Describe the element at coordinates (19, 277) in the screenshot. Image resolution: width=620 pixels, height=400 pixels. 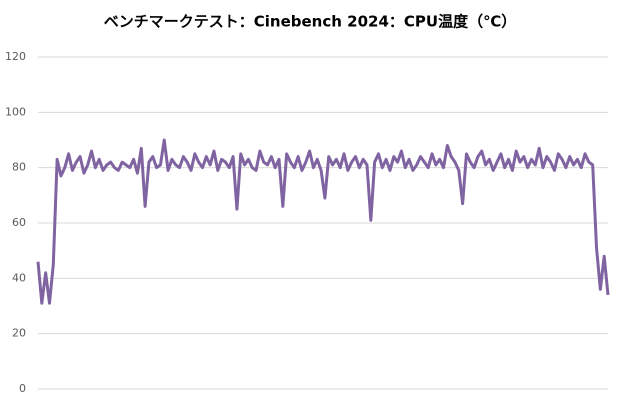
I see `y-tick-label: 40` at that location.